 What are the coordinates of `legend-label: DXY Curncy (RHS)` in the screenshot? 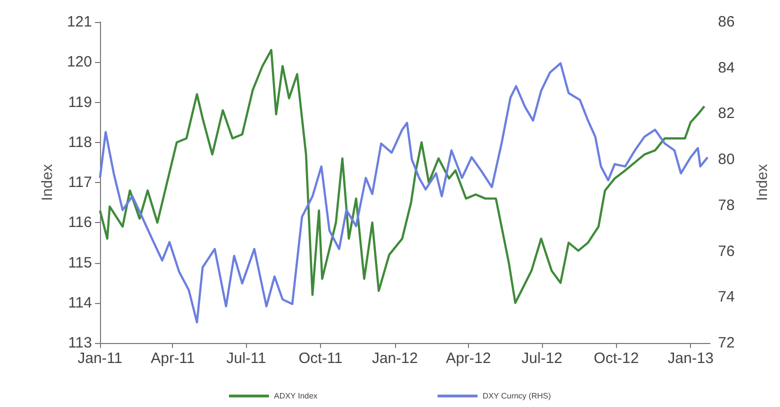 It's located at (517, 396).